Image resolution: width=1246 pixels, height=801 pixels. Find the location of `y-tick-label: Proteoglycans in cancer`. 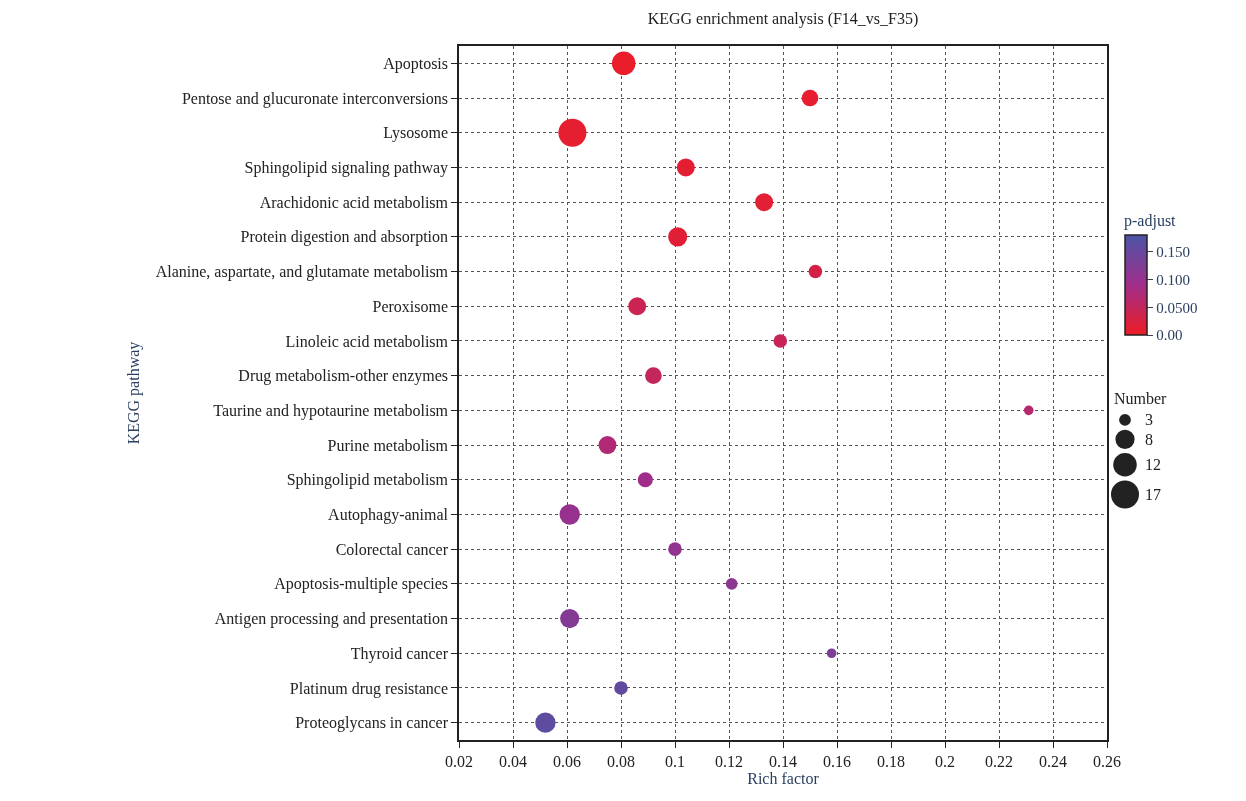

y-tick-label: Proteoglycans in cancer is located at coordinates (372, 723).